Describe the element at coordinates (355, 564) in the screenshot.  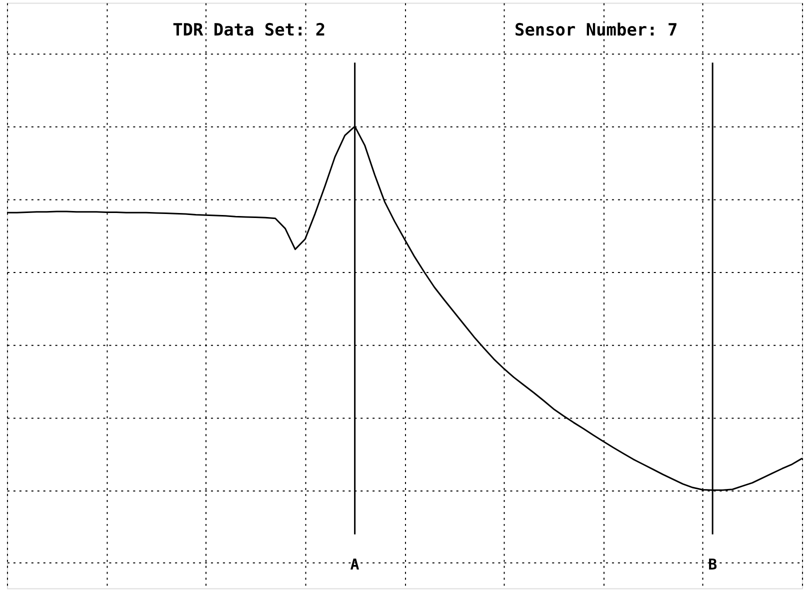
I see `text: A` at that location.